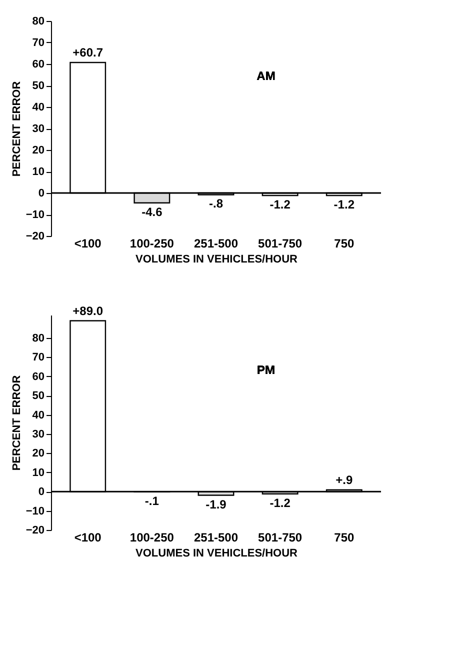 Image resolution: width=453 pixels, height=670 pixels. Describe the element at coordinates (266, 76) in the screenshot. I see `text: AM` at that location.